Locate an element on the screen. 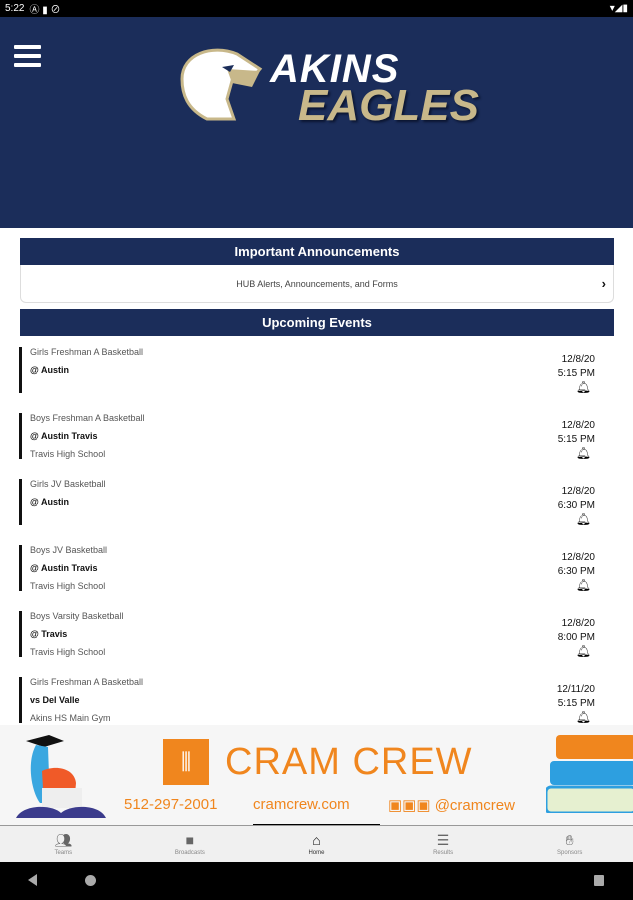 The image size is (633, 900). tab-home: ⌂ Home is located at coordinates (316, 844).